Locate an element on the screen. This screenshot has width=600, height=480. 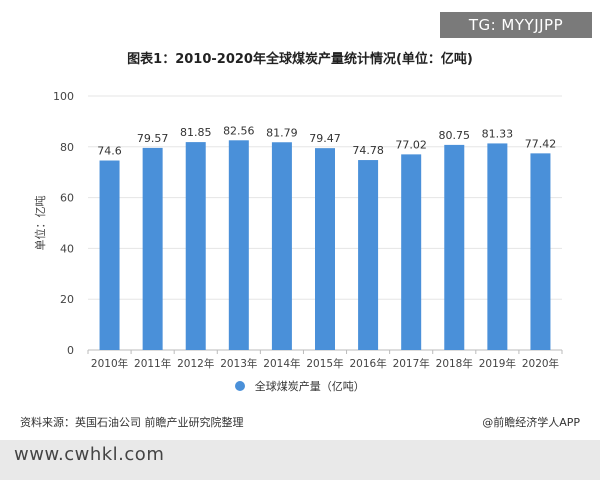
url-text: www.cwhkl.com is located at coordinates (89, 454).